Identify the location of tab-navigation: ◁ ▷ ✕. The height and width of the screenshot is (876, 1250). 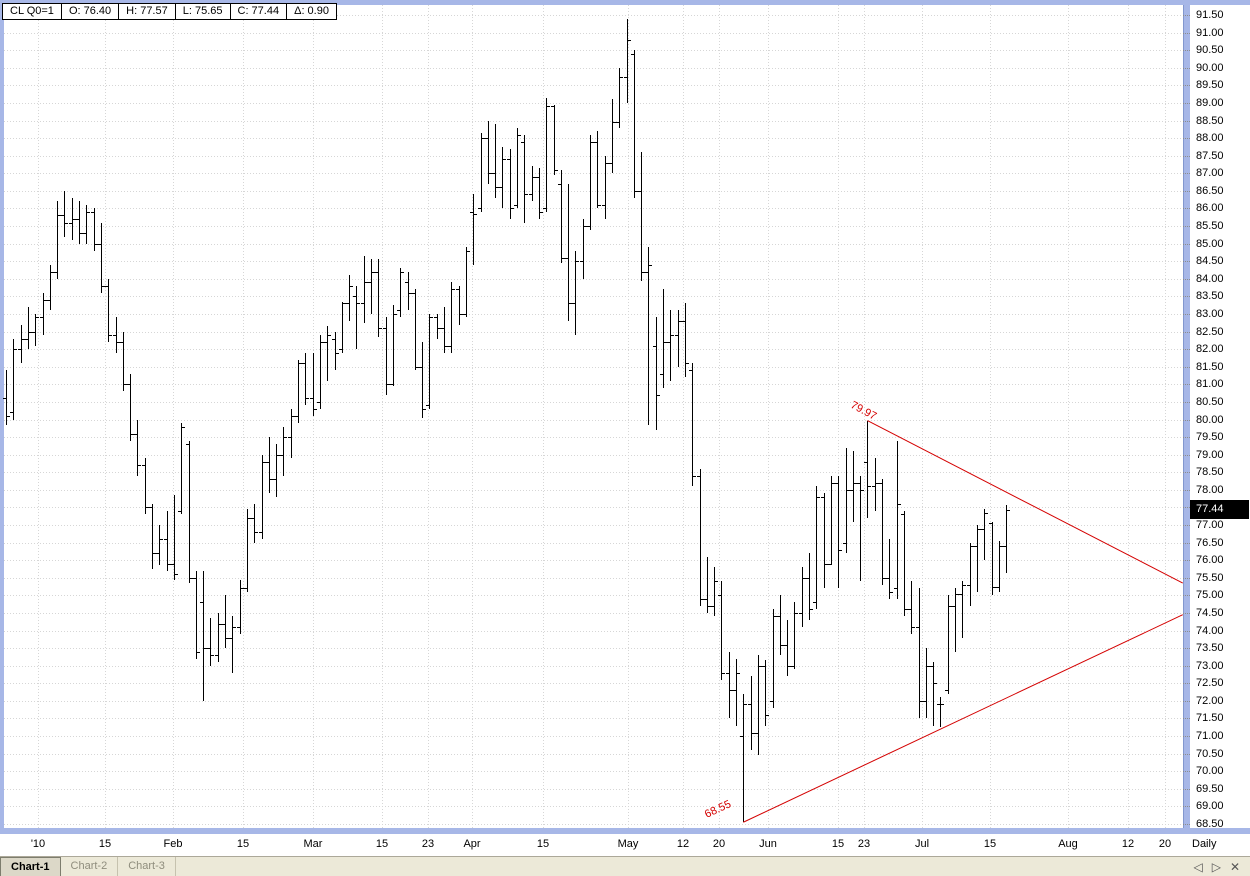
(1221, 866).